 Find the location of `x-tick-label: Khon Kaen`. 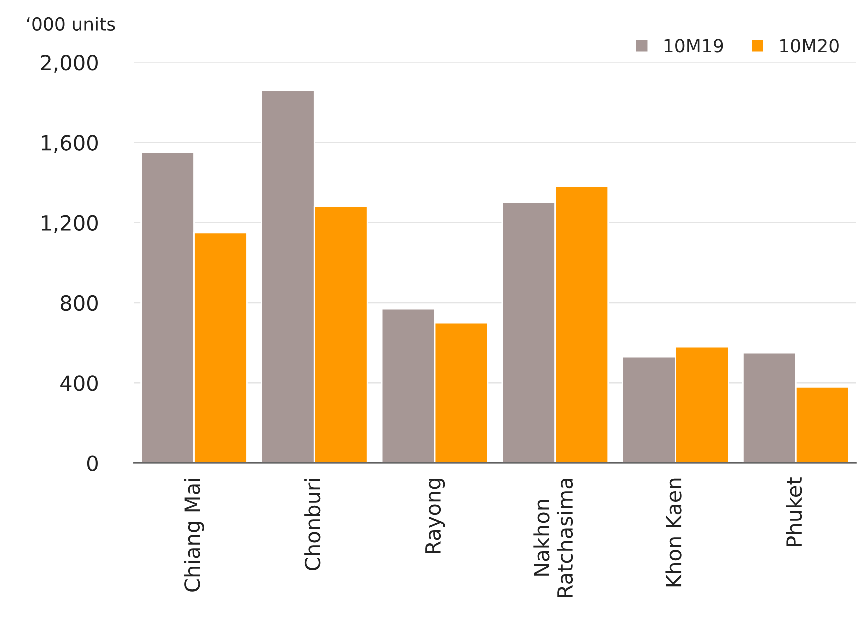

x-tick-label: Khon Kaen is located at coordinates (674, 532).